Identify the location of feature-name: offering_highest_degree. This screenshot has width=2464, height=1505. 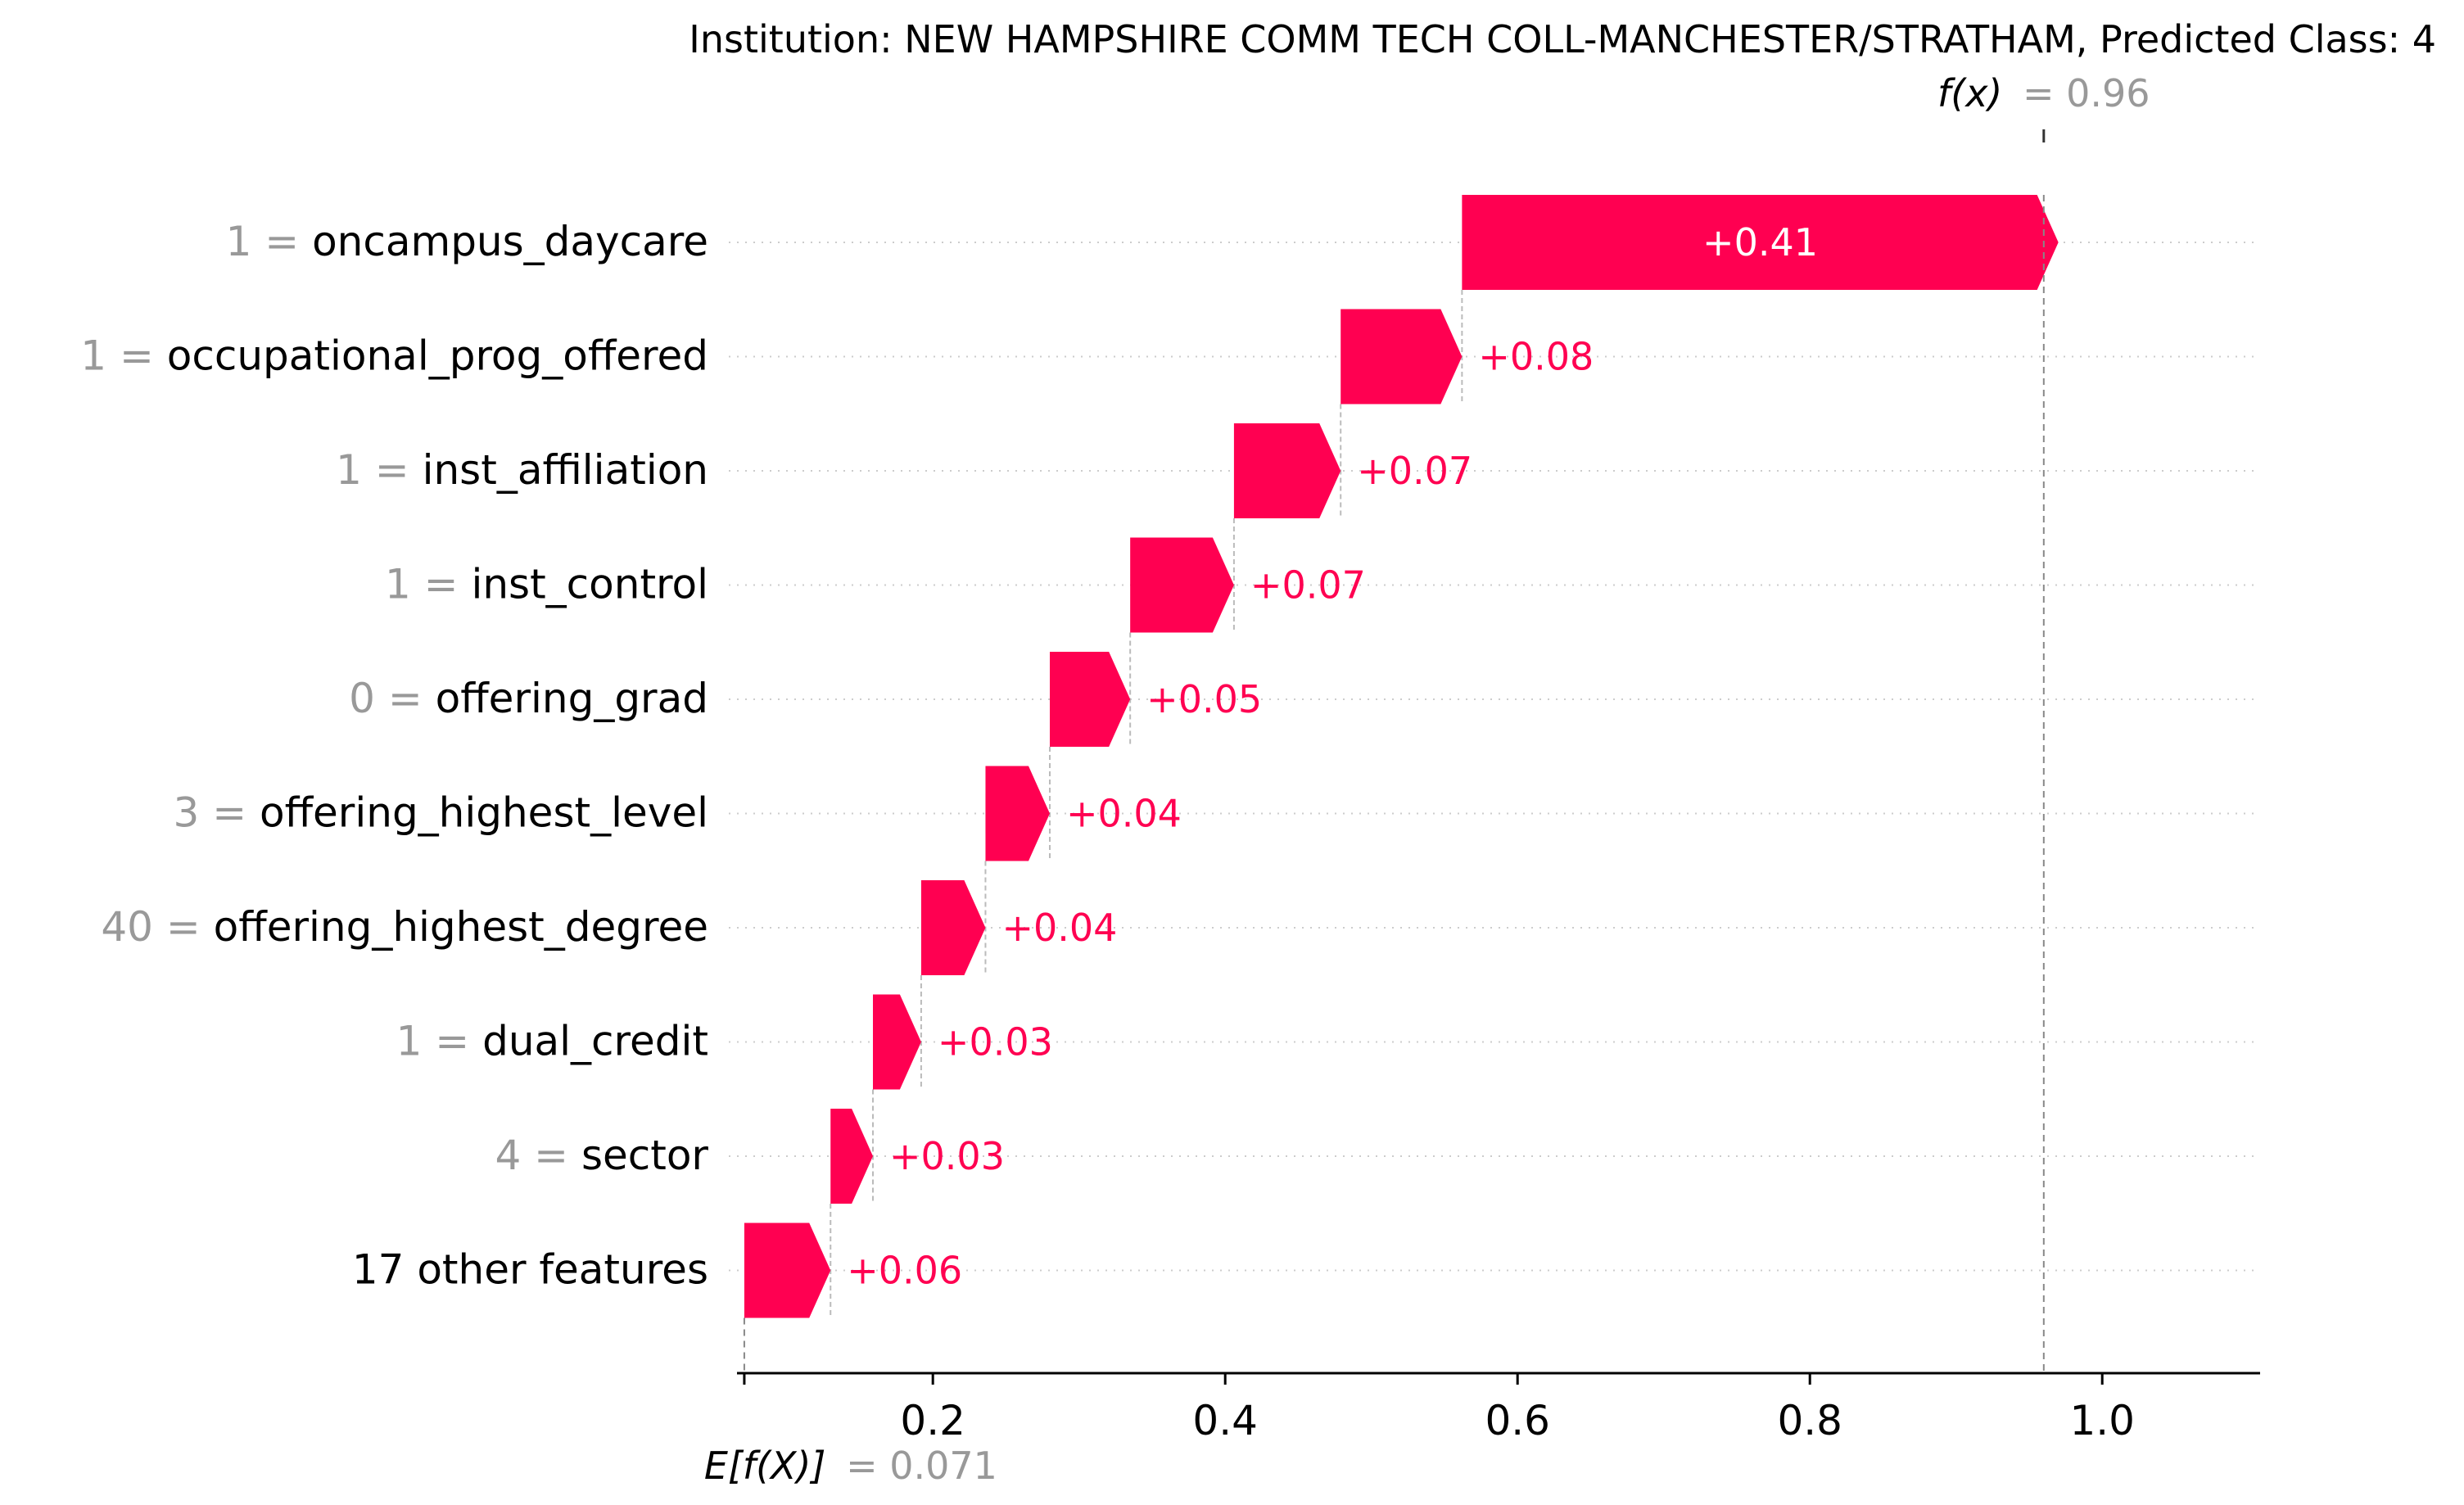
(461, 927).